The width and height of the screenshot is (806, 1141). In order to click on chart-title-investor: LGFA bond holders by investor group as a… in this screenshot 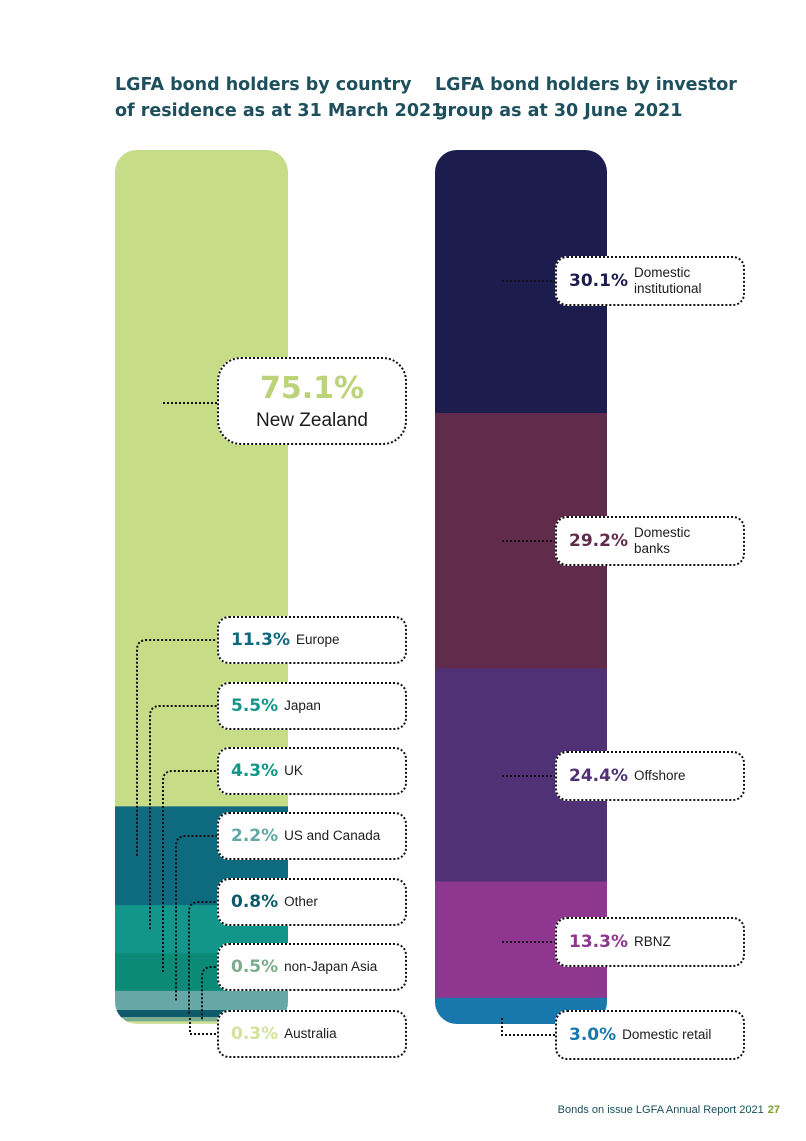, I will do `click(586, 98)`.